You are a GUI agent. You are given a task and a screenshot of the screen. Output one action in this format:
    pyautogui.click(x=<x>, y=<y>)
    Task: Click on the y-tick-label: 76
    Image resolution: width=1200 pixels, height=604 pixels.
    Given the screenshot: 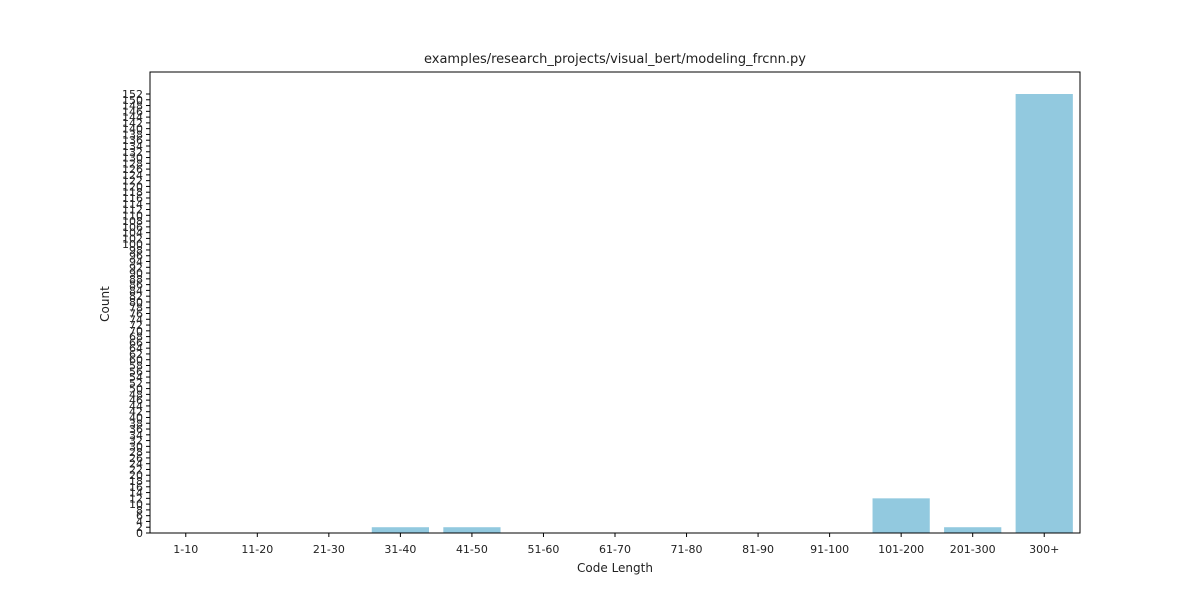 What is the action you would take?
    pyautogui.click(x=136, y=314)
    